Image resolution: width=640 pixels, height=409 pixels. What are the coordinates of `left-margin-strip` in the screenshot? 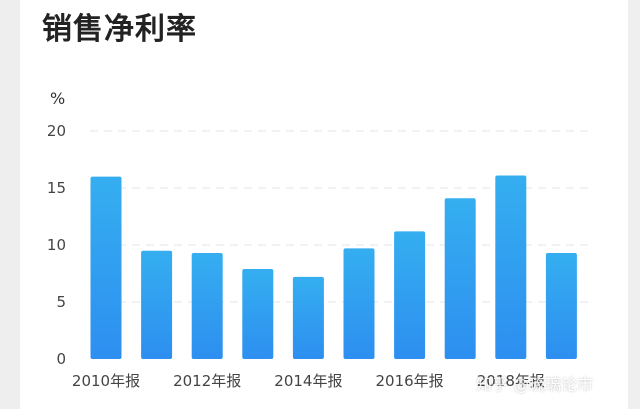 It's located at (10, 204).